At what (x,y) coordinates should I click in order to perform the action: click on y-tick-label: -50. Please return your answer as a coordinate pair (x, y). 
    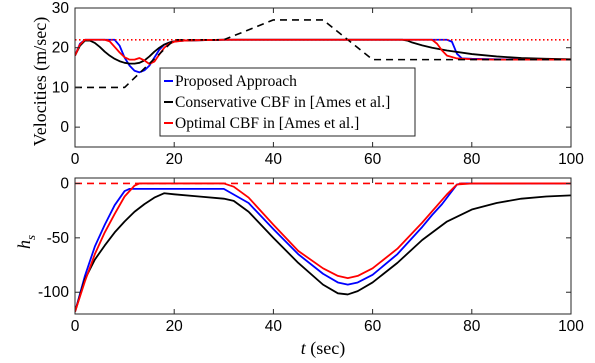
    Looking at the image, I should click on (58, 238).